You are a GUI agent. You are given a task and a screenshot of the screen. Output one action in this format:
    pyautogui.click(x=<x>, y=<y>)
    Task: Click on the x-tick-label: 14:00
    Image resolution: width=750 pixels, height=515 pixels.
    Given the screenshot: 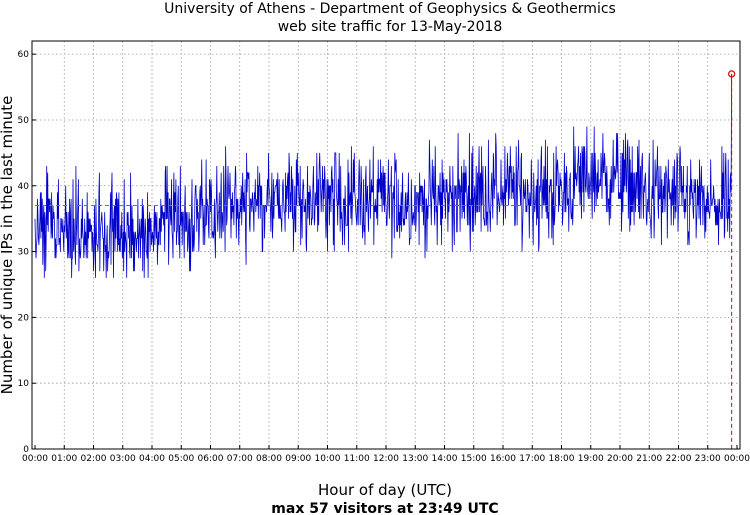 What is the action you would take?
    pyautogui.click(x=445, y=459)
    